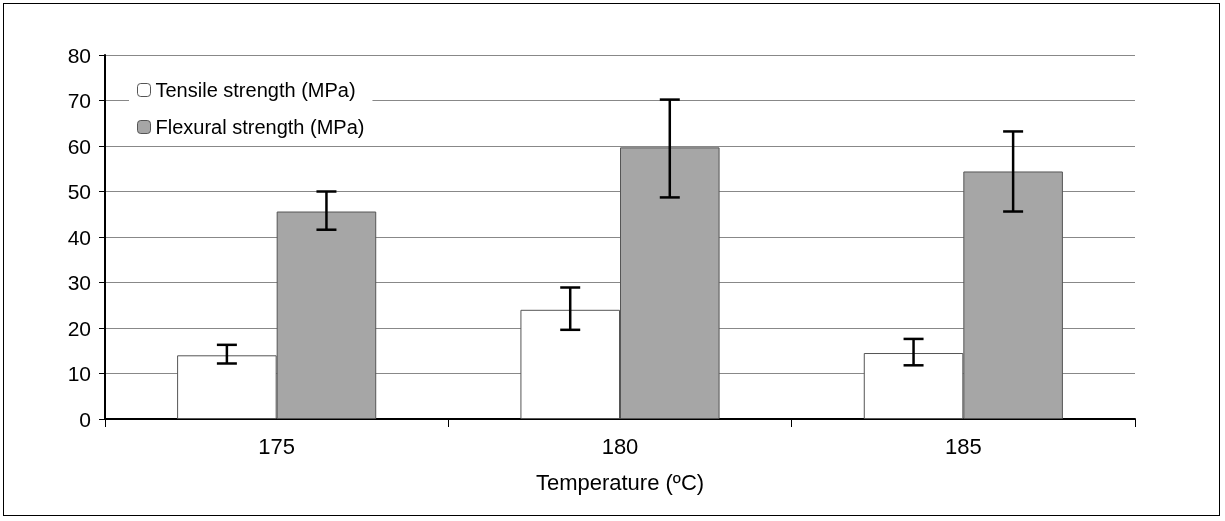 Image resolution: width=1225 pixels, height=521 pixels. Describe the element at coordinates (79, 282) in the screenshot. I see `y-tick-label: 30` at that location.